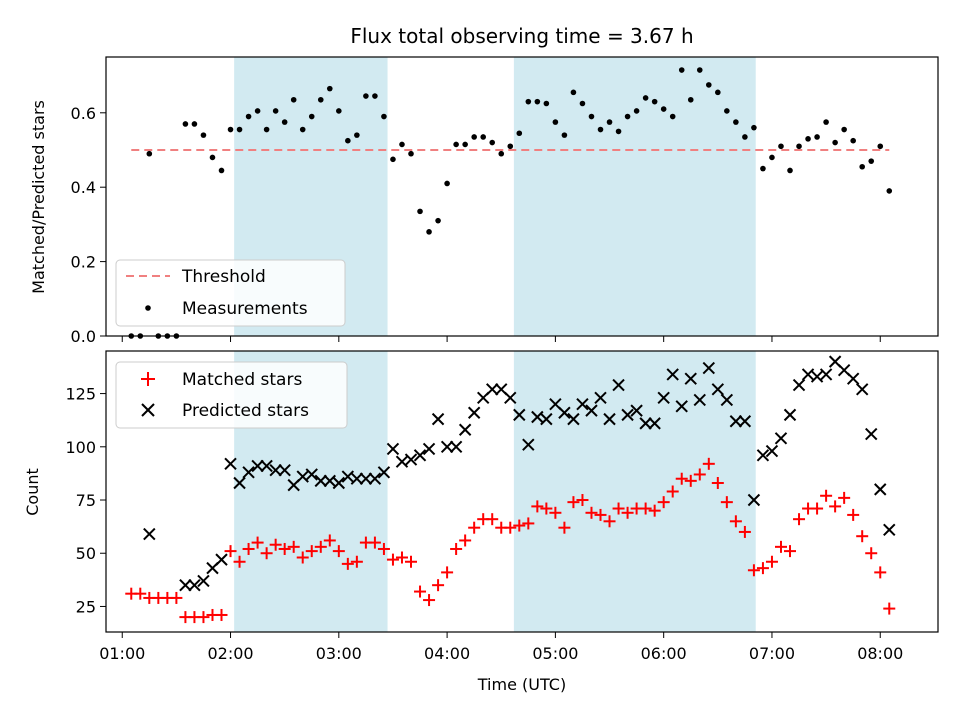 The height and width of the screenshot is (720, 960). I want to click on x-tick-label: 06:00, so click(664, 653).